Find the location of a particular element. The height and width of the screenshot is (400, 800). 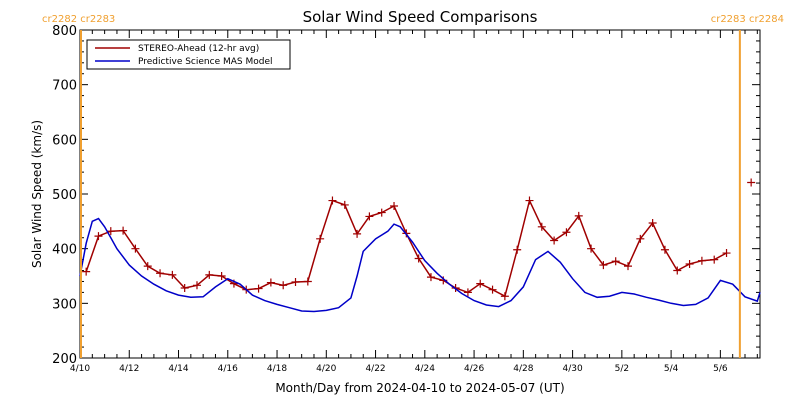

x-tick-label: 4/30 is located at coordinates (572, 369).